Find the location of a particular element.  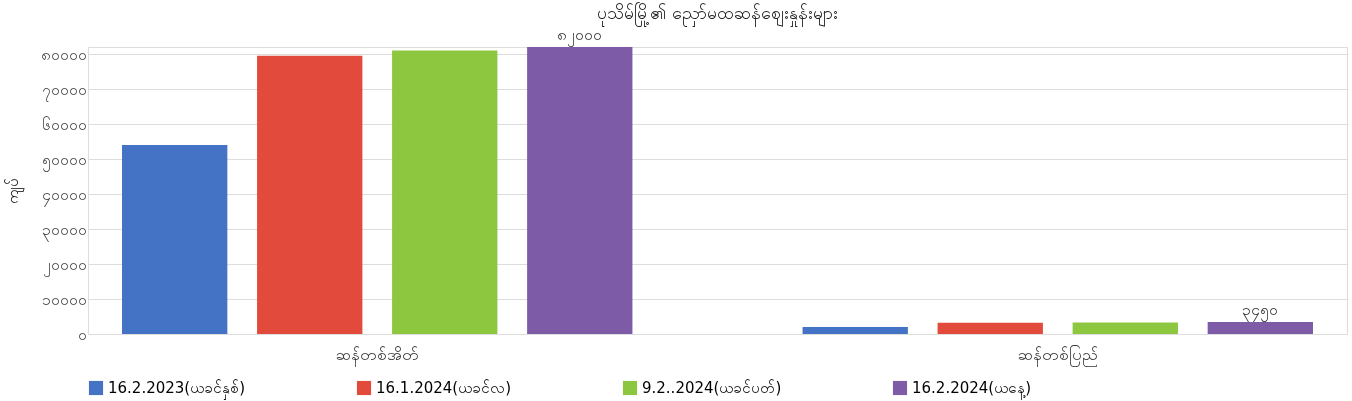

y-tick-label: ၂၀၀၀၀ is located at coordinates (64, 265).